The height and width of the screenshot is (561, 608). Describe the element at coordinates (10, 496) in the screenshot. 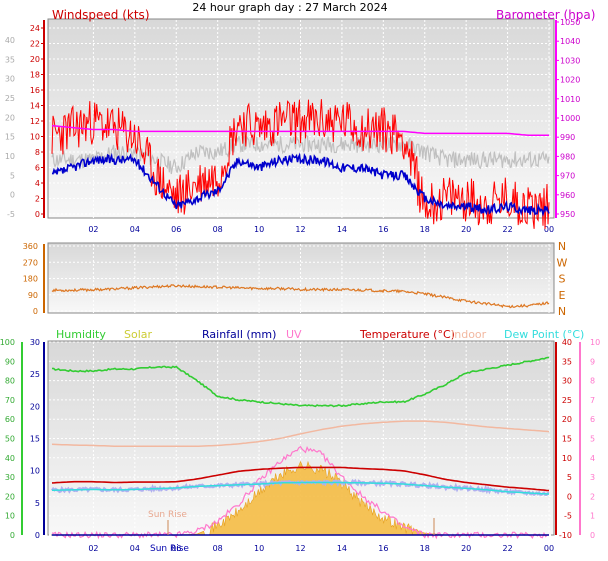

I see `humidity-tick: 20` at that location.